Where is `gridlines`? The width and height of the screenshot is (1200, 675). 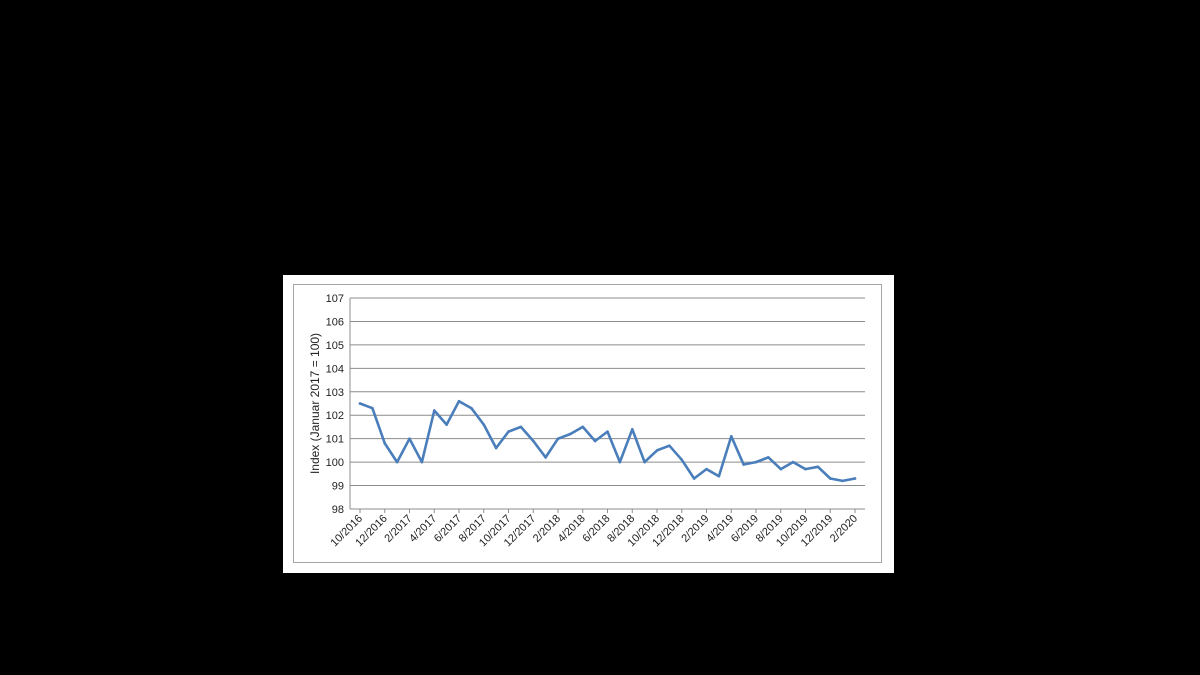 gridlines is located at coordinates (607, 403).